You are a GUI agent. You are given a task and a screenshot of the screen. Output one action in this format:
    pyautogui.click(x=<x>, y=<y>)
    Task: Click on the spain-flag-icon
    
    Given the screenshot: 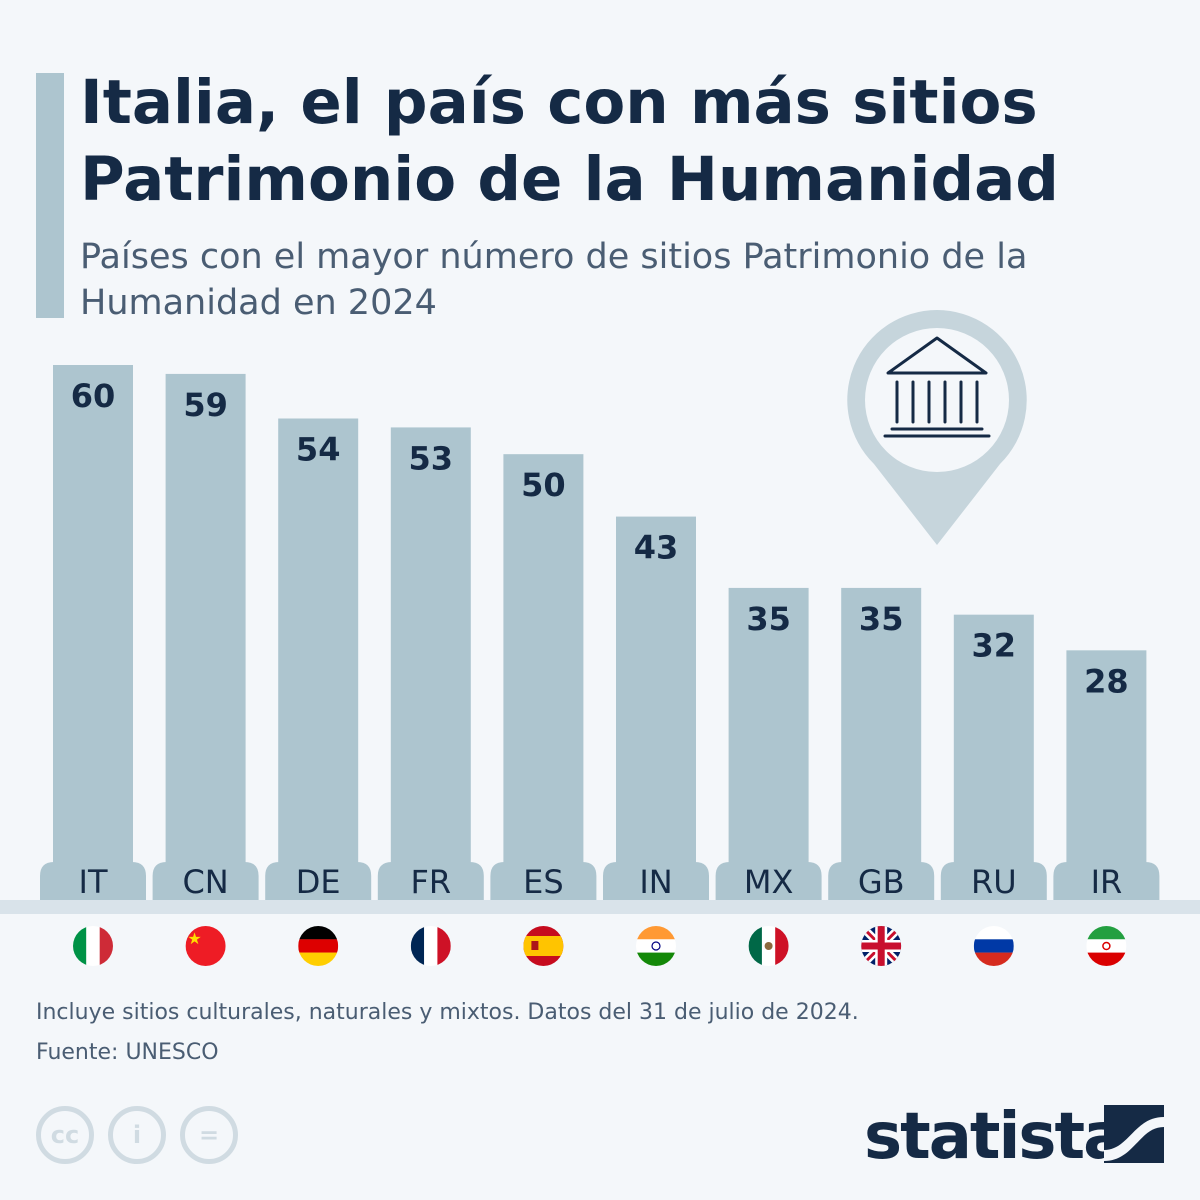 What is the action you would take?
    pyautogui.click(x=543, y=946)
    